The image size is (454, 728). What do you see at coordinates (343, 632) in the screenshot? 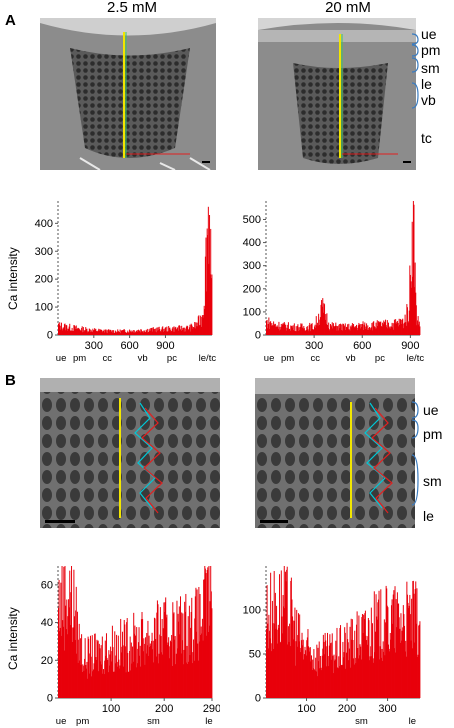
I see `intensity-bars` at bounding box center [343, 632].